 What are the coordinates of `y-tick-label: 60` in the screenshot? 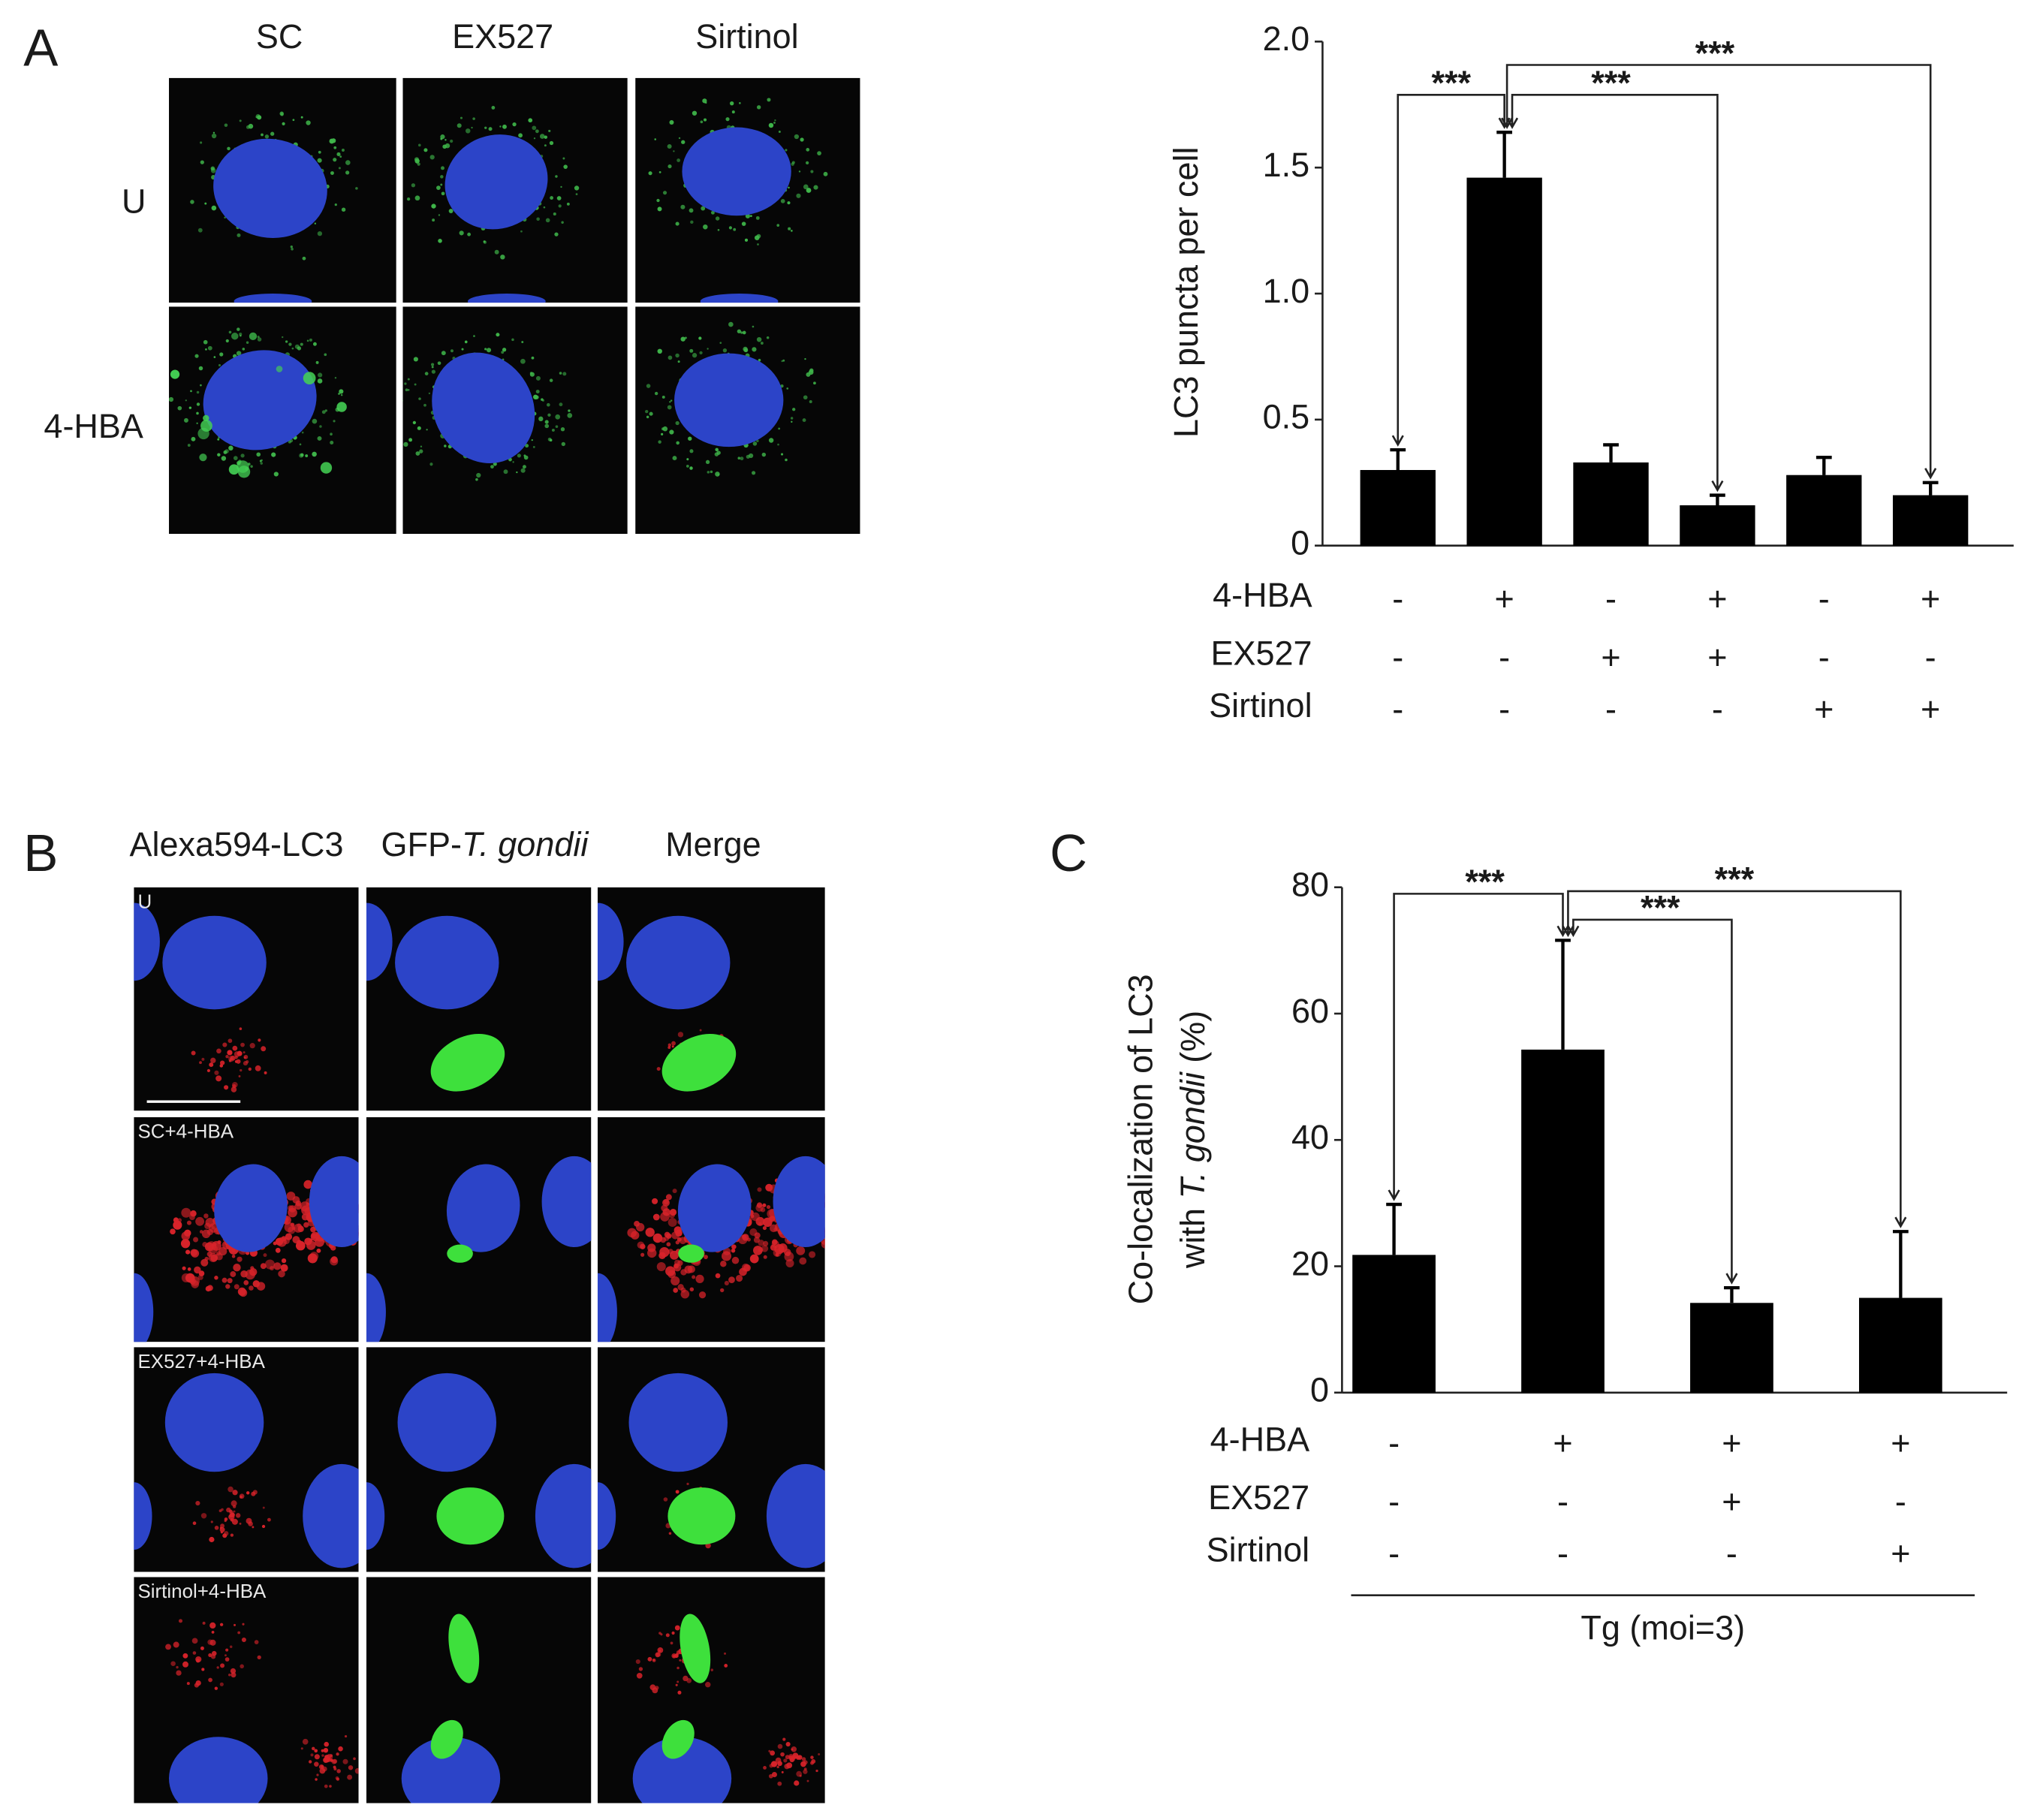 It's located at (1310, 1011).